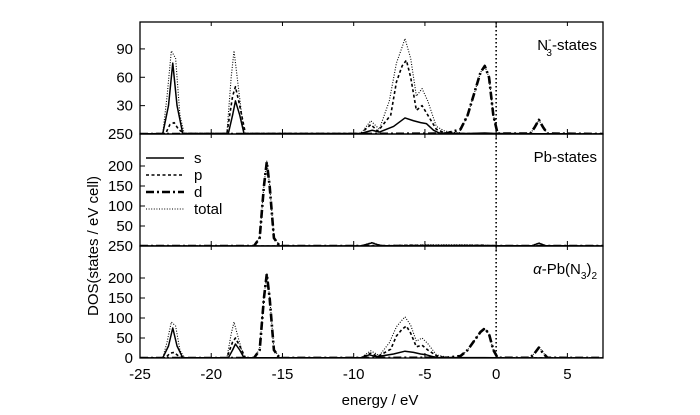 This screenshot has height=415, width=700. I want to click on panel-3-series, so click(371, 315).